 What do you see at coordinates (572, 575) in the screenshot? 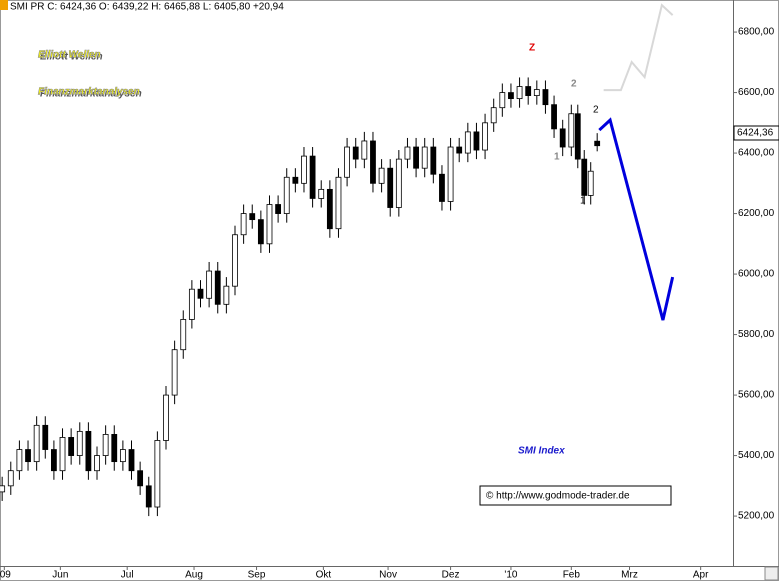
I see `x-tick-label: Feb` at bounding box center [572, 575].